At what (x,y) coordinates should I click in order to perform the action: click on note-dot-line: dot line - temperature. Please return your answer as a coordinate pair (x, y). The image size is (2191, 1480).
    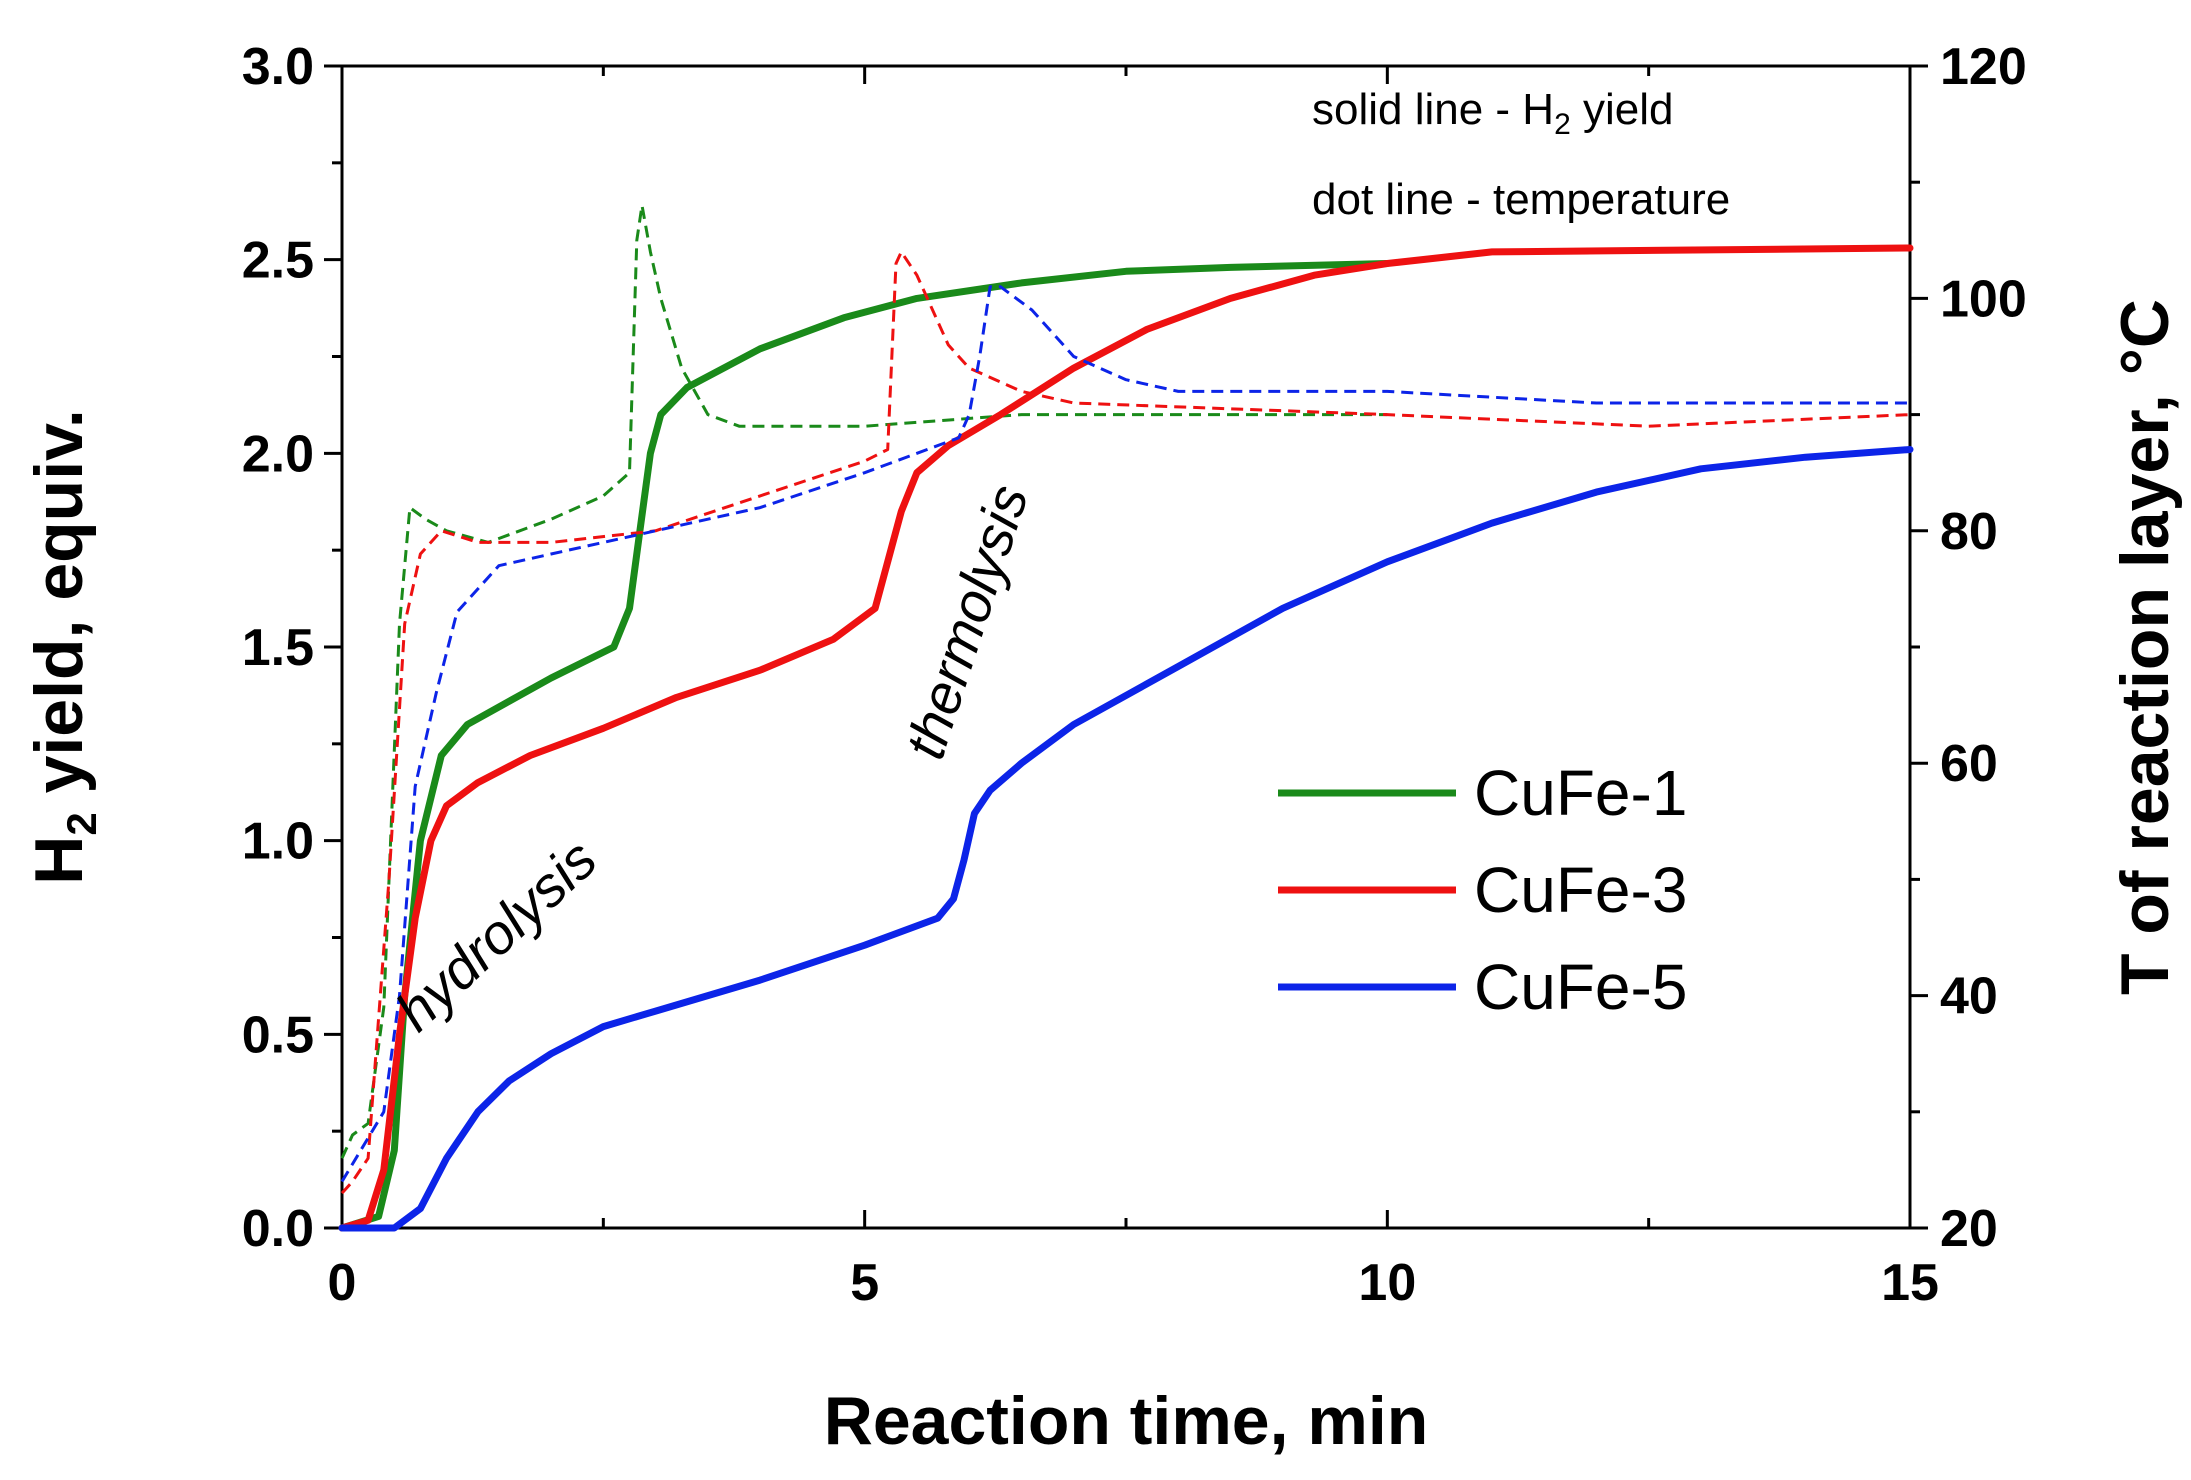
    Looking at the image, I should click on (1521, 199).